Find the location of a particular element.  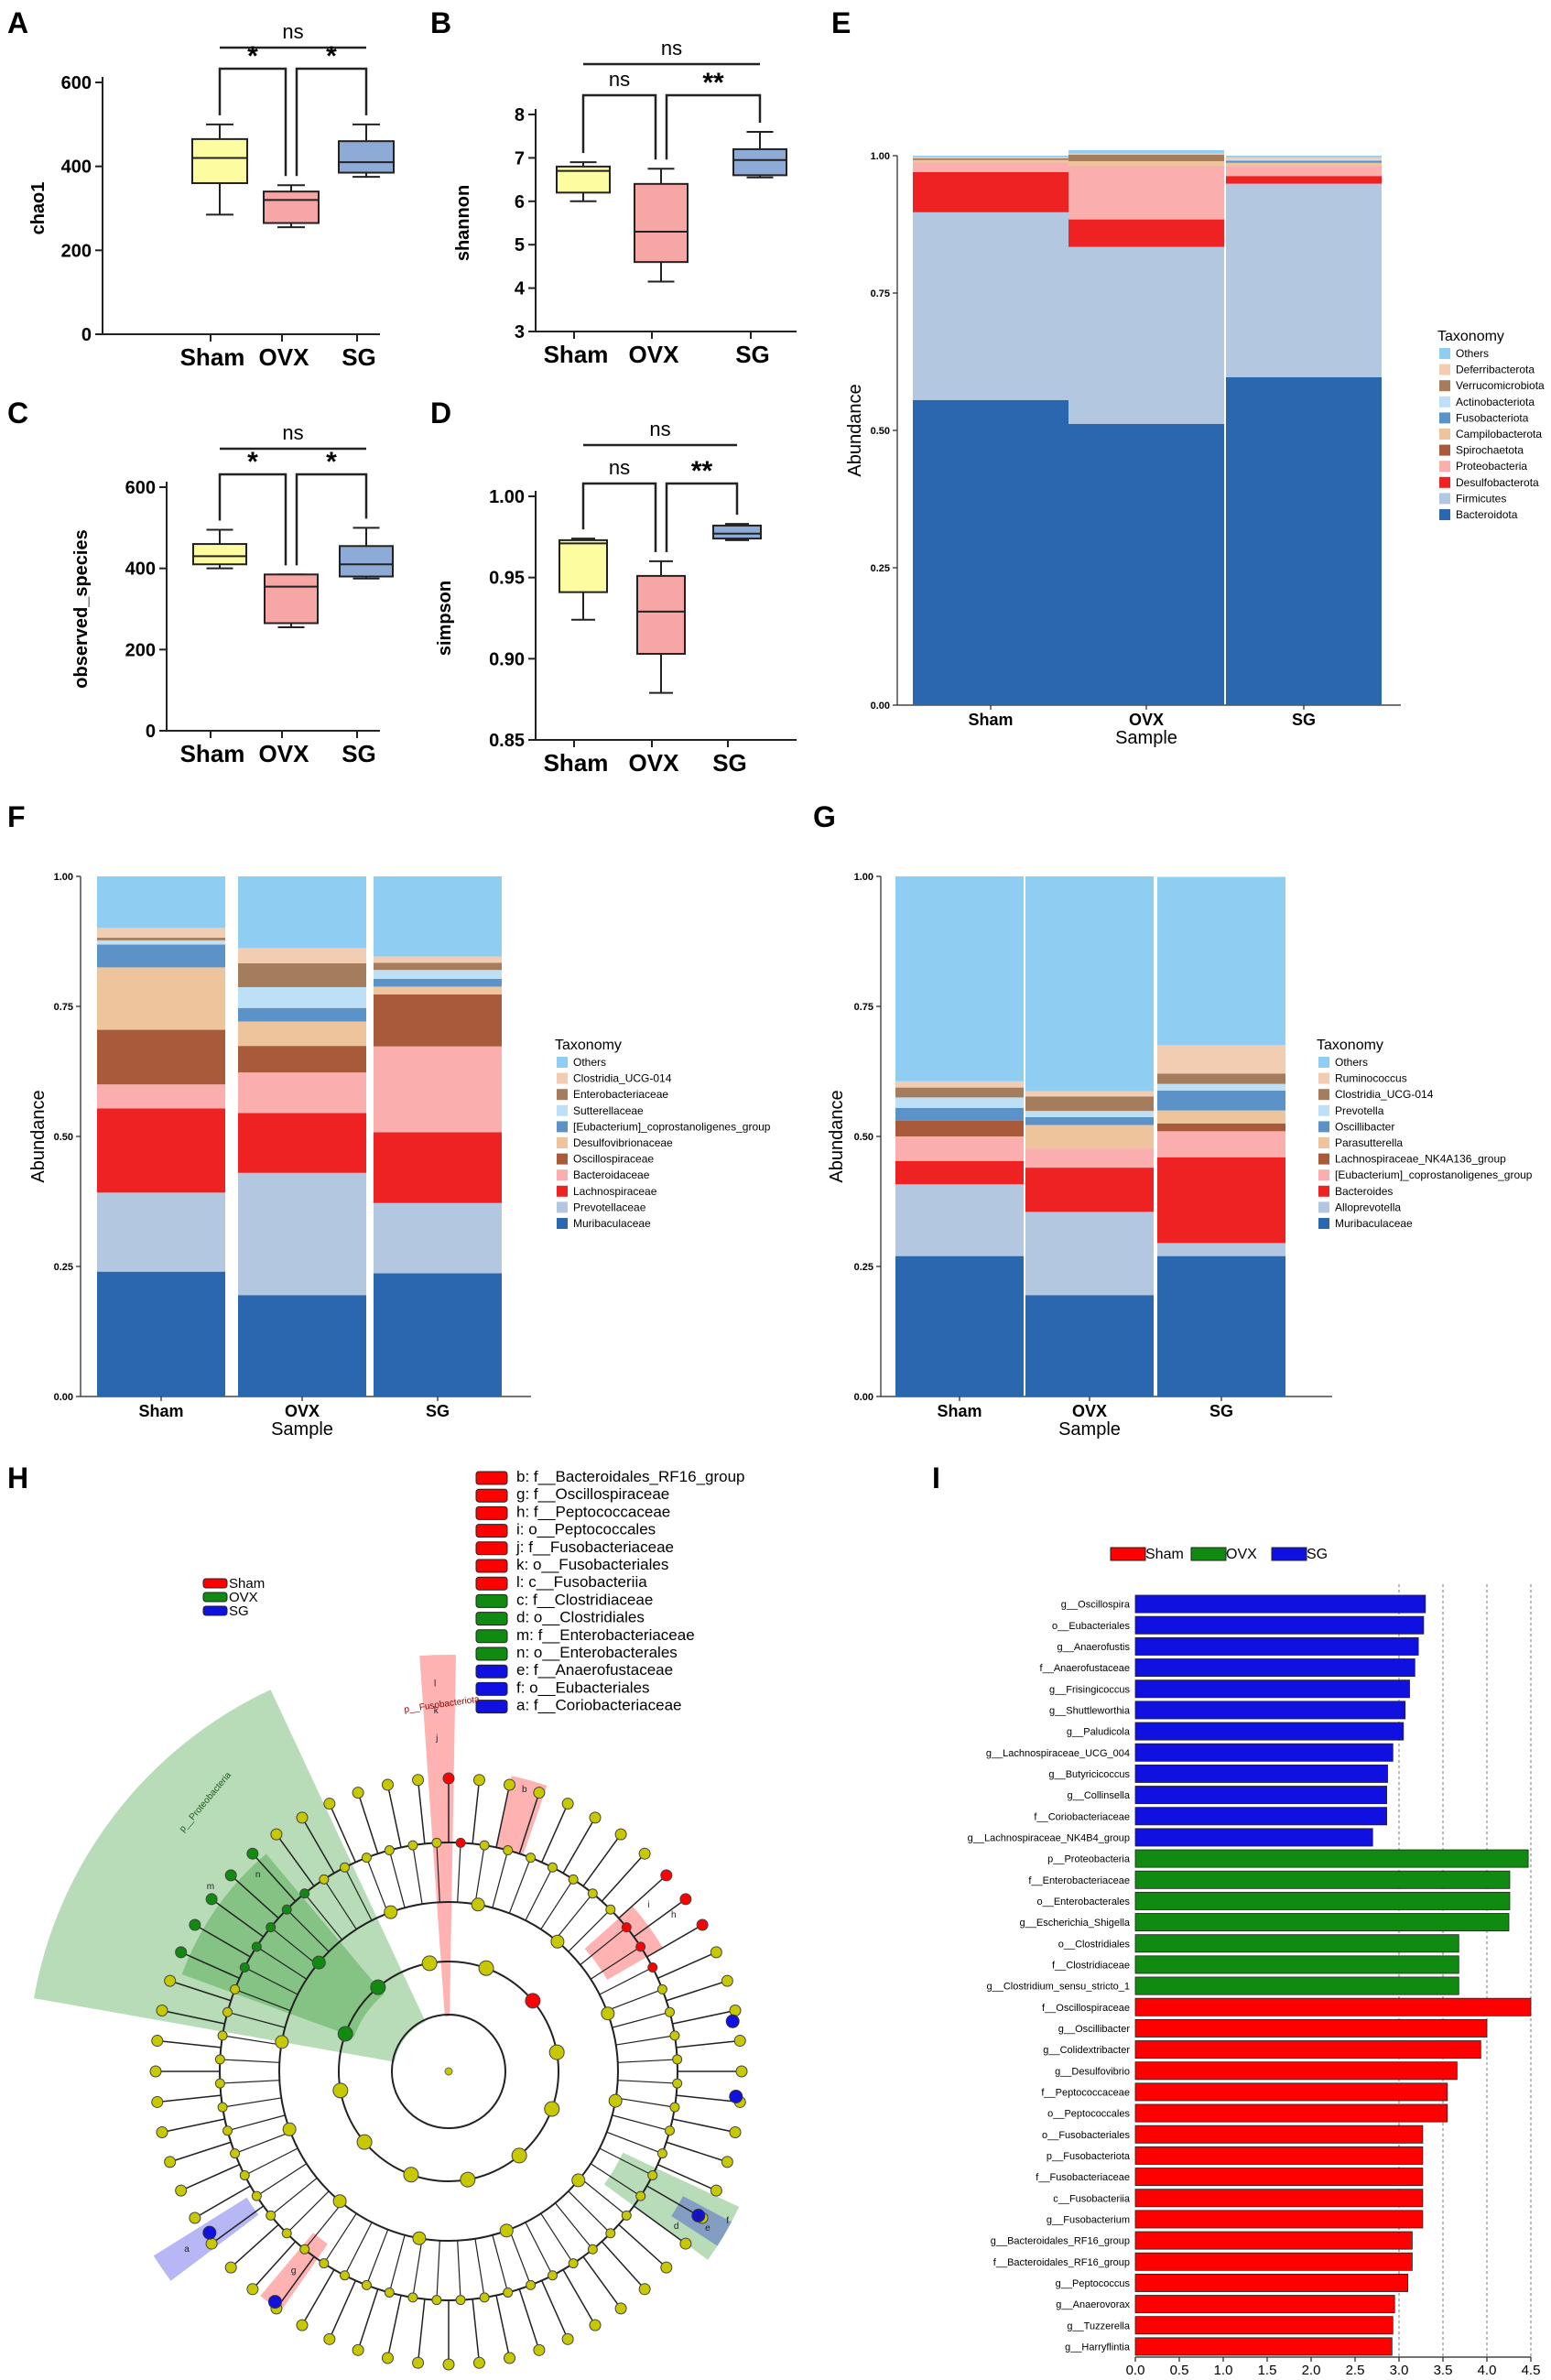

node-letter-g: g is located at coordinates (294, 2271).